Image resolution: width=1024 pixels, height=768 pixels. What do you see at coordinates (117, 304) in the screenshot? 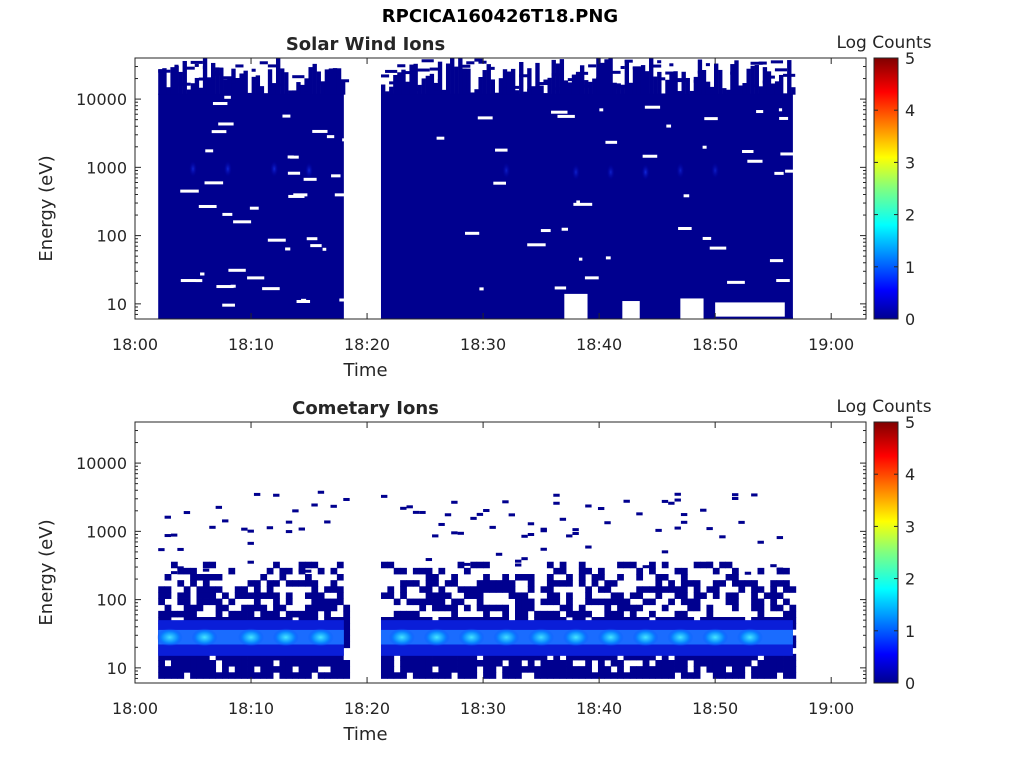
I see `y-tick-label: 10` at bounding box center [117, 304].